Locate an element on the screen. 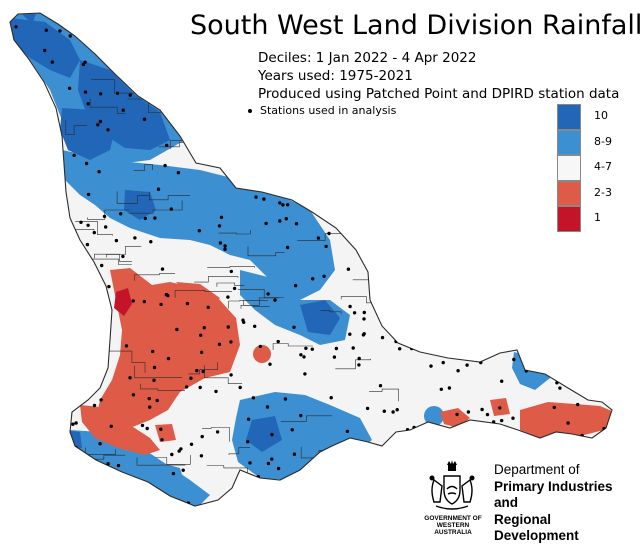 The height and width of the screenshot is (545, 640). legend-label: 10 is located at coordinates (601, 115).